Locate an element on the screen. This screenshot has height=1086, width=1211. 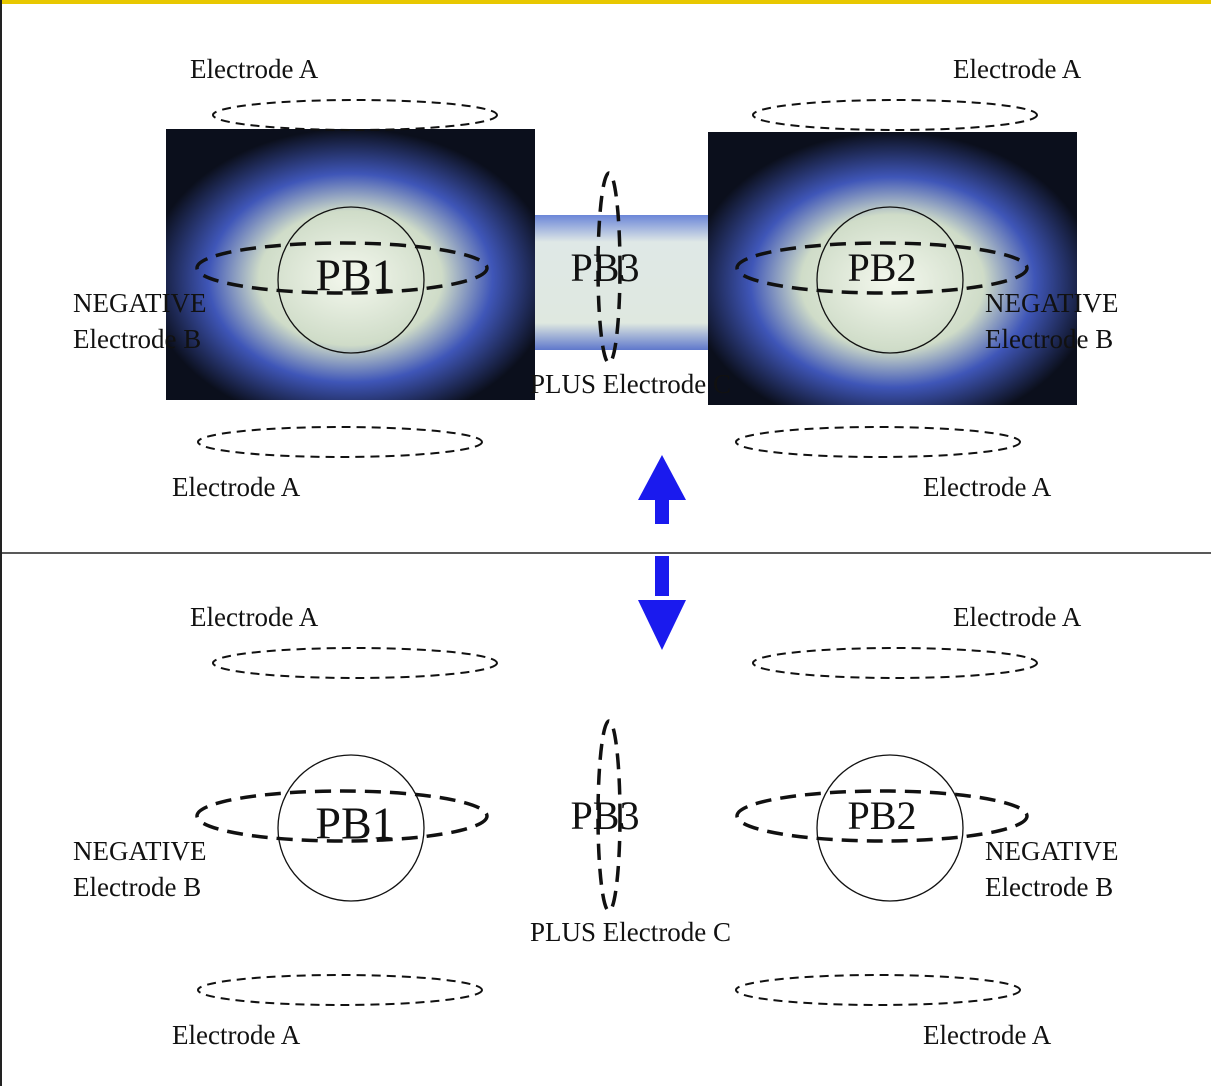
arrow-up-head is located at coordinates (662, 477).